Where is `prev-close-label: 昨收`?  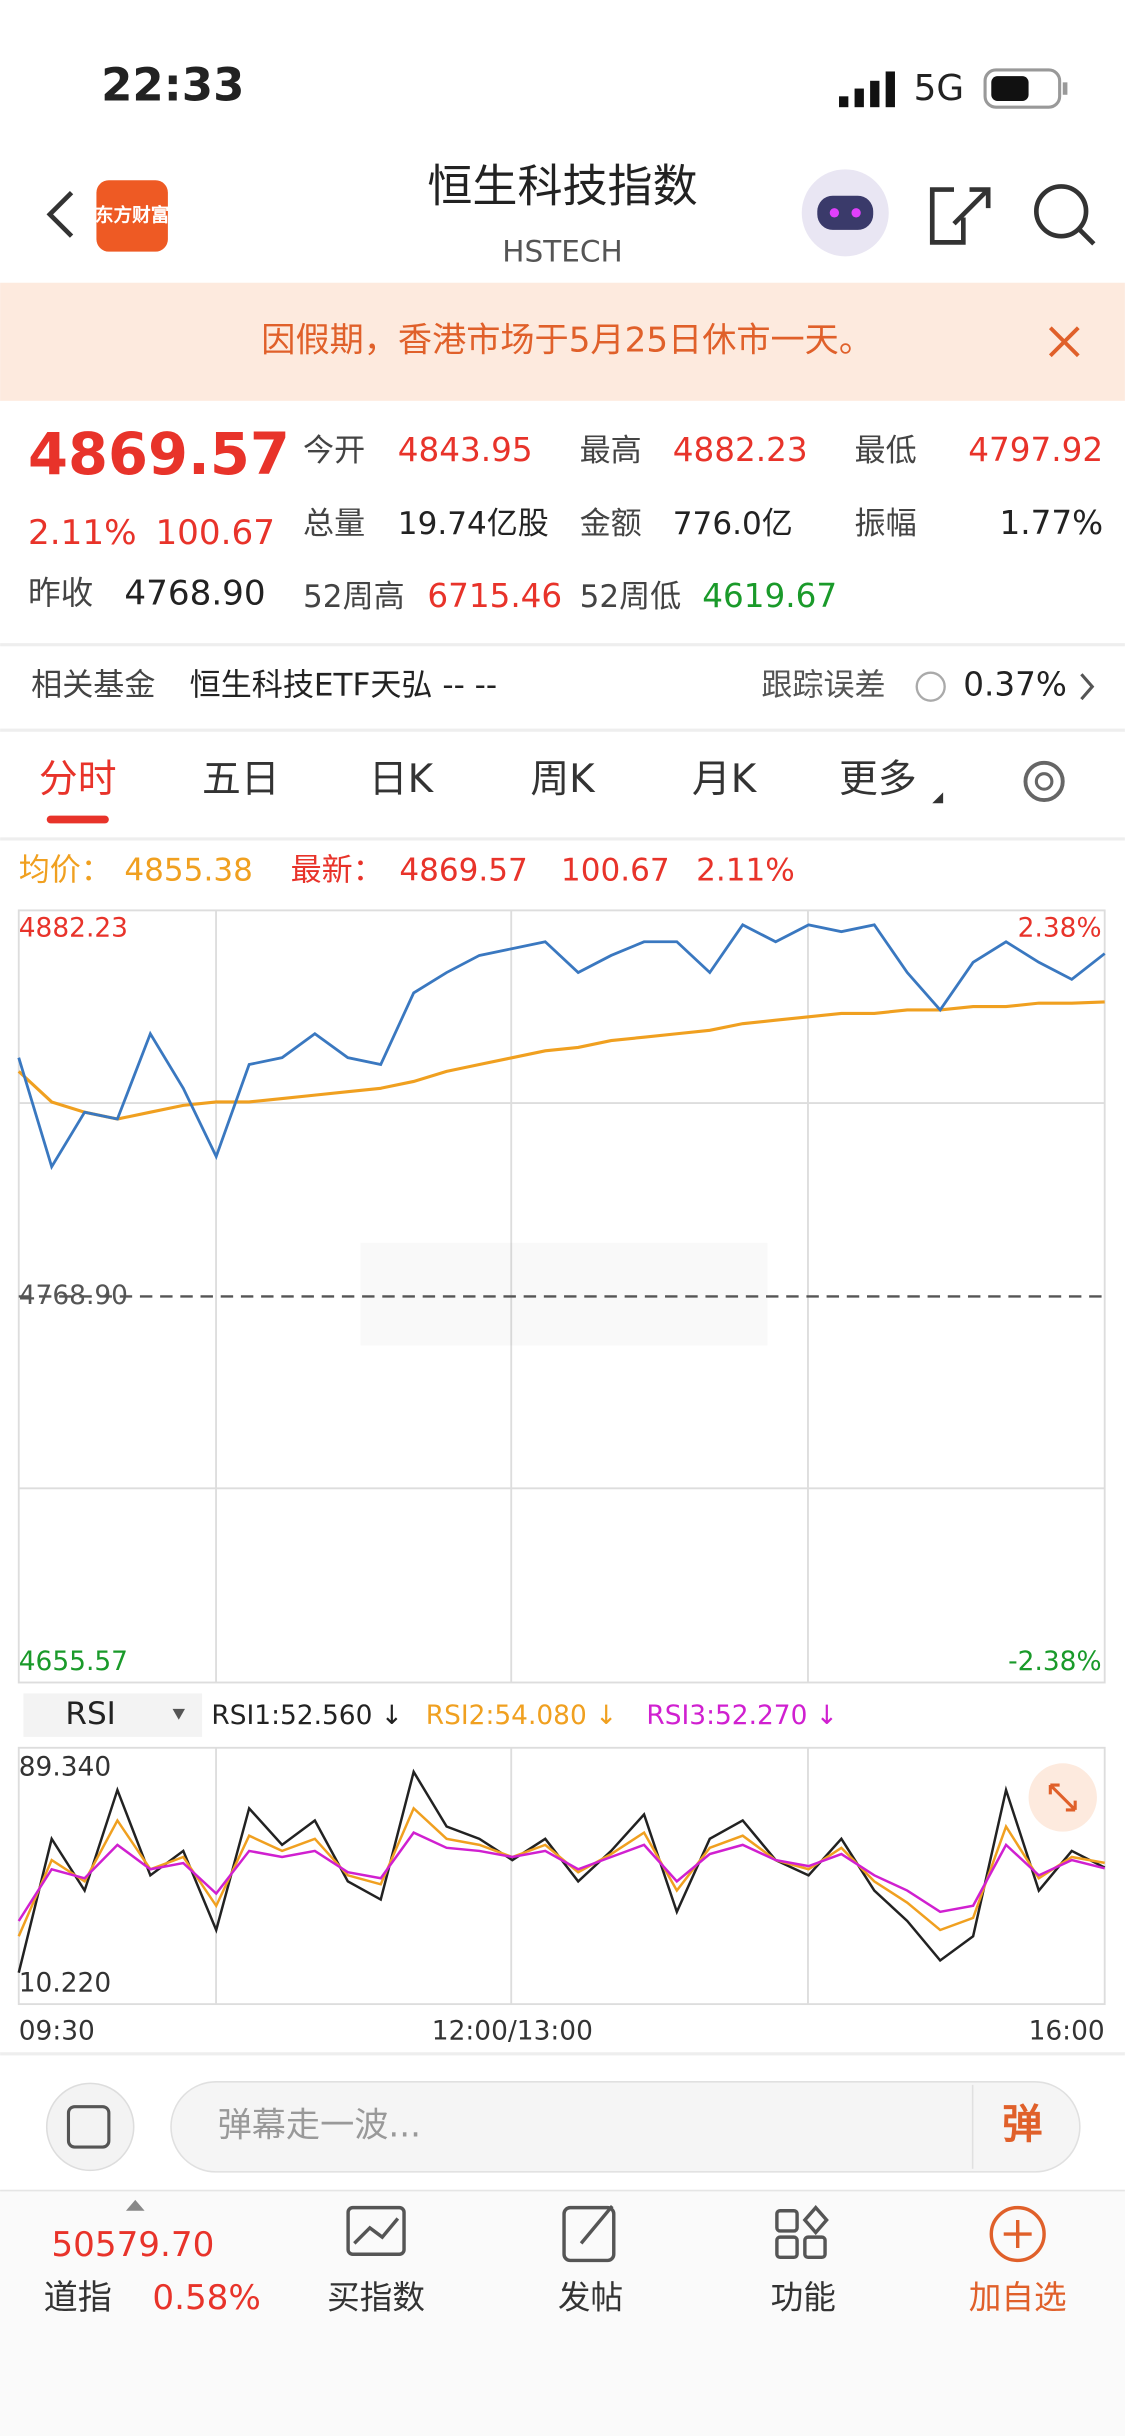 prev-close-label: 昨收 is located at coordinates (60, 593).